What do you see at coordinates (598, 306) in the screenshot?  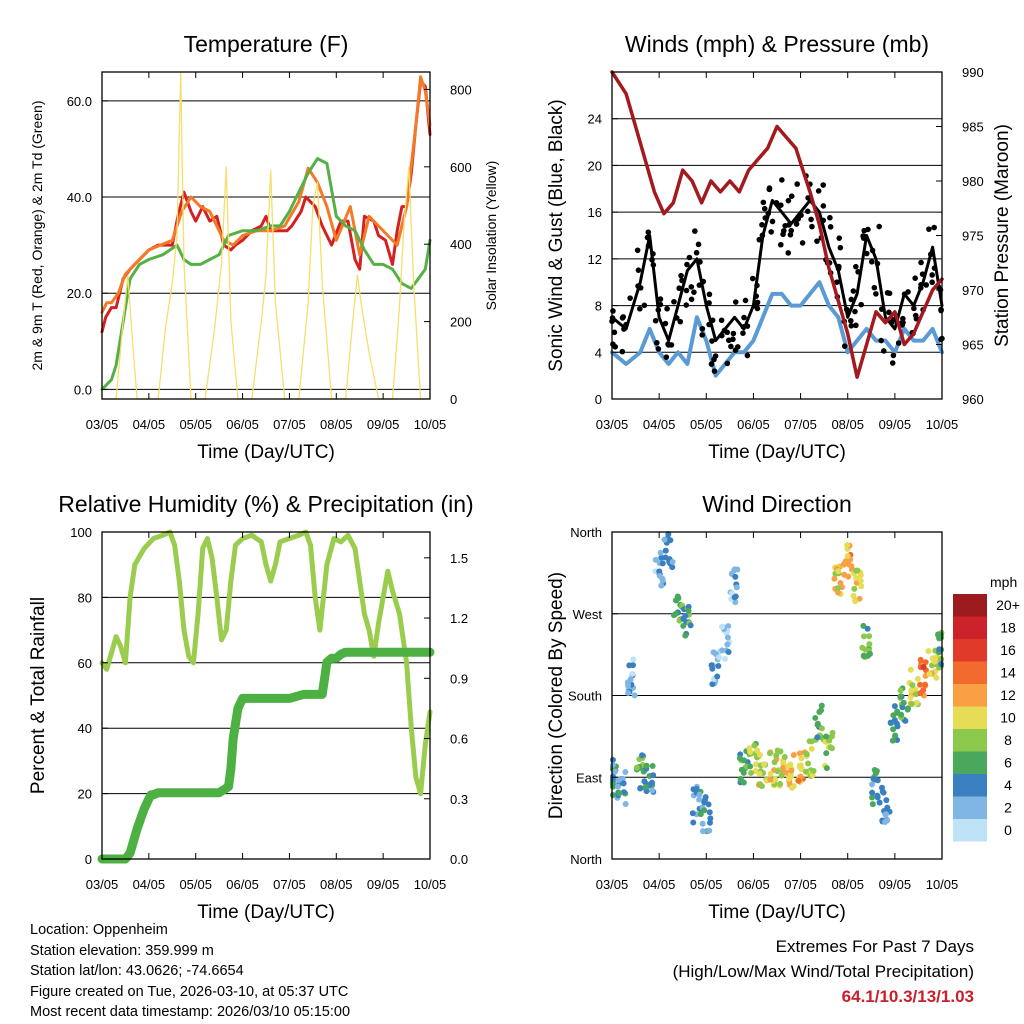 I see `y-tick-label: 8` at bounding box center [598, 306].